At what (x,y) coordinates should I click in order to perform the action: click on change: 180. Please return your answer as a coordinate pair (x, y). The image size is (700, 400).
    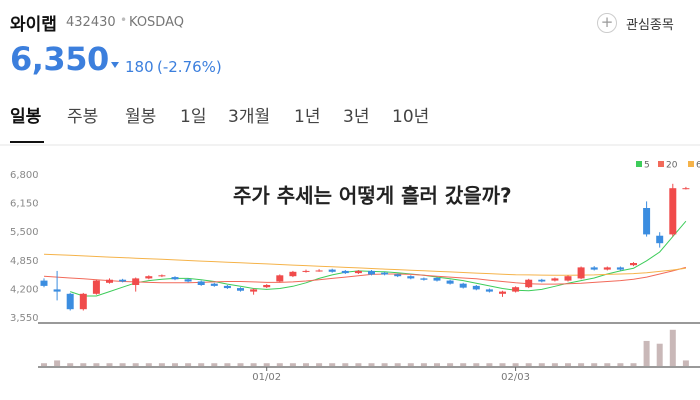
    Looking at the image, I should click on (139, 67).